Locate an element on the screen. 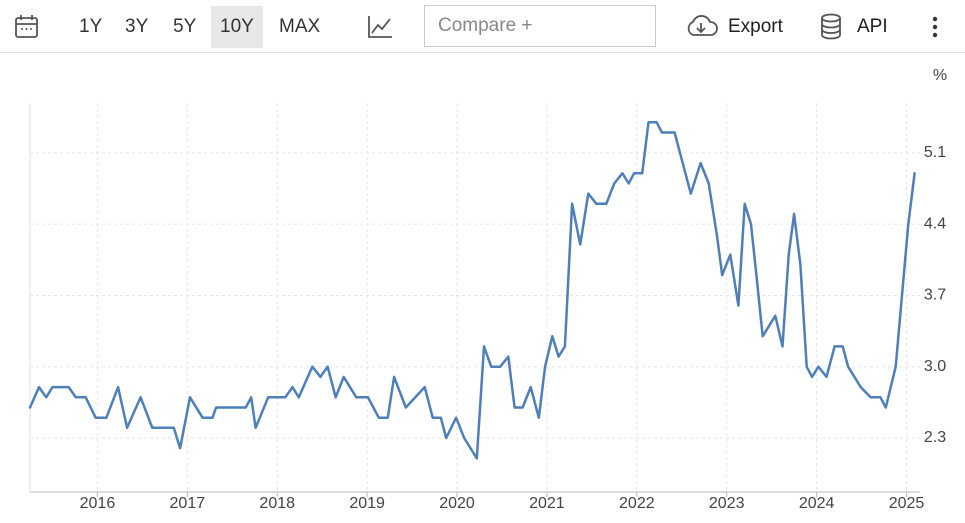 The height and width of the screenshot is (523, 965). y-tick-label: 5.1 is located at coordinates (935, 152).